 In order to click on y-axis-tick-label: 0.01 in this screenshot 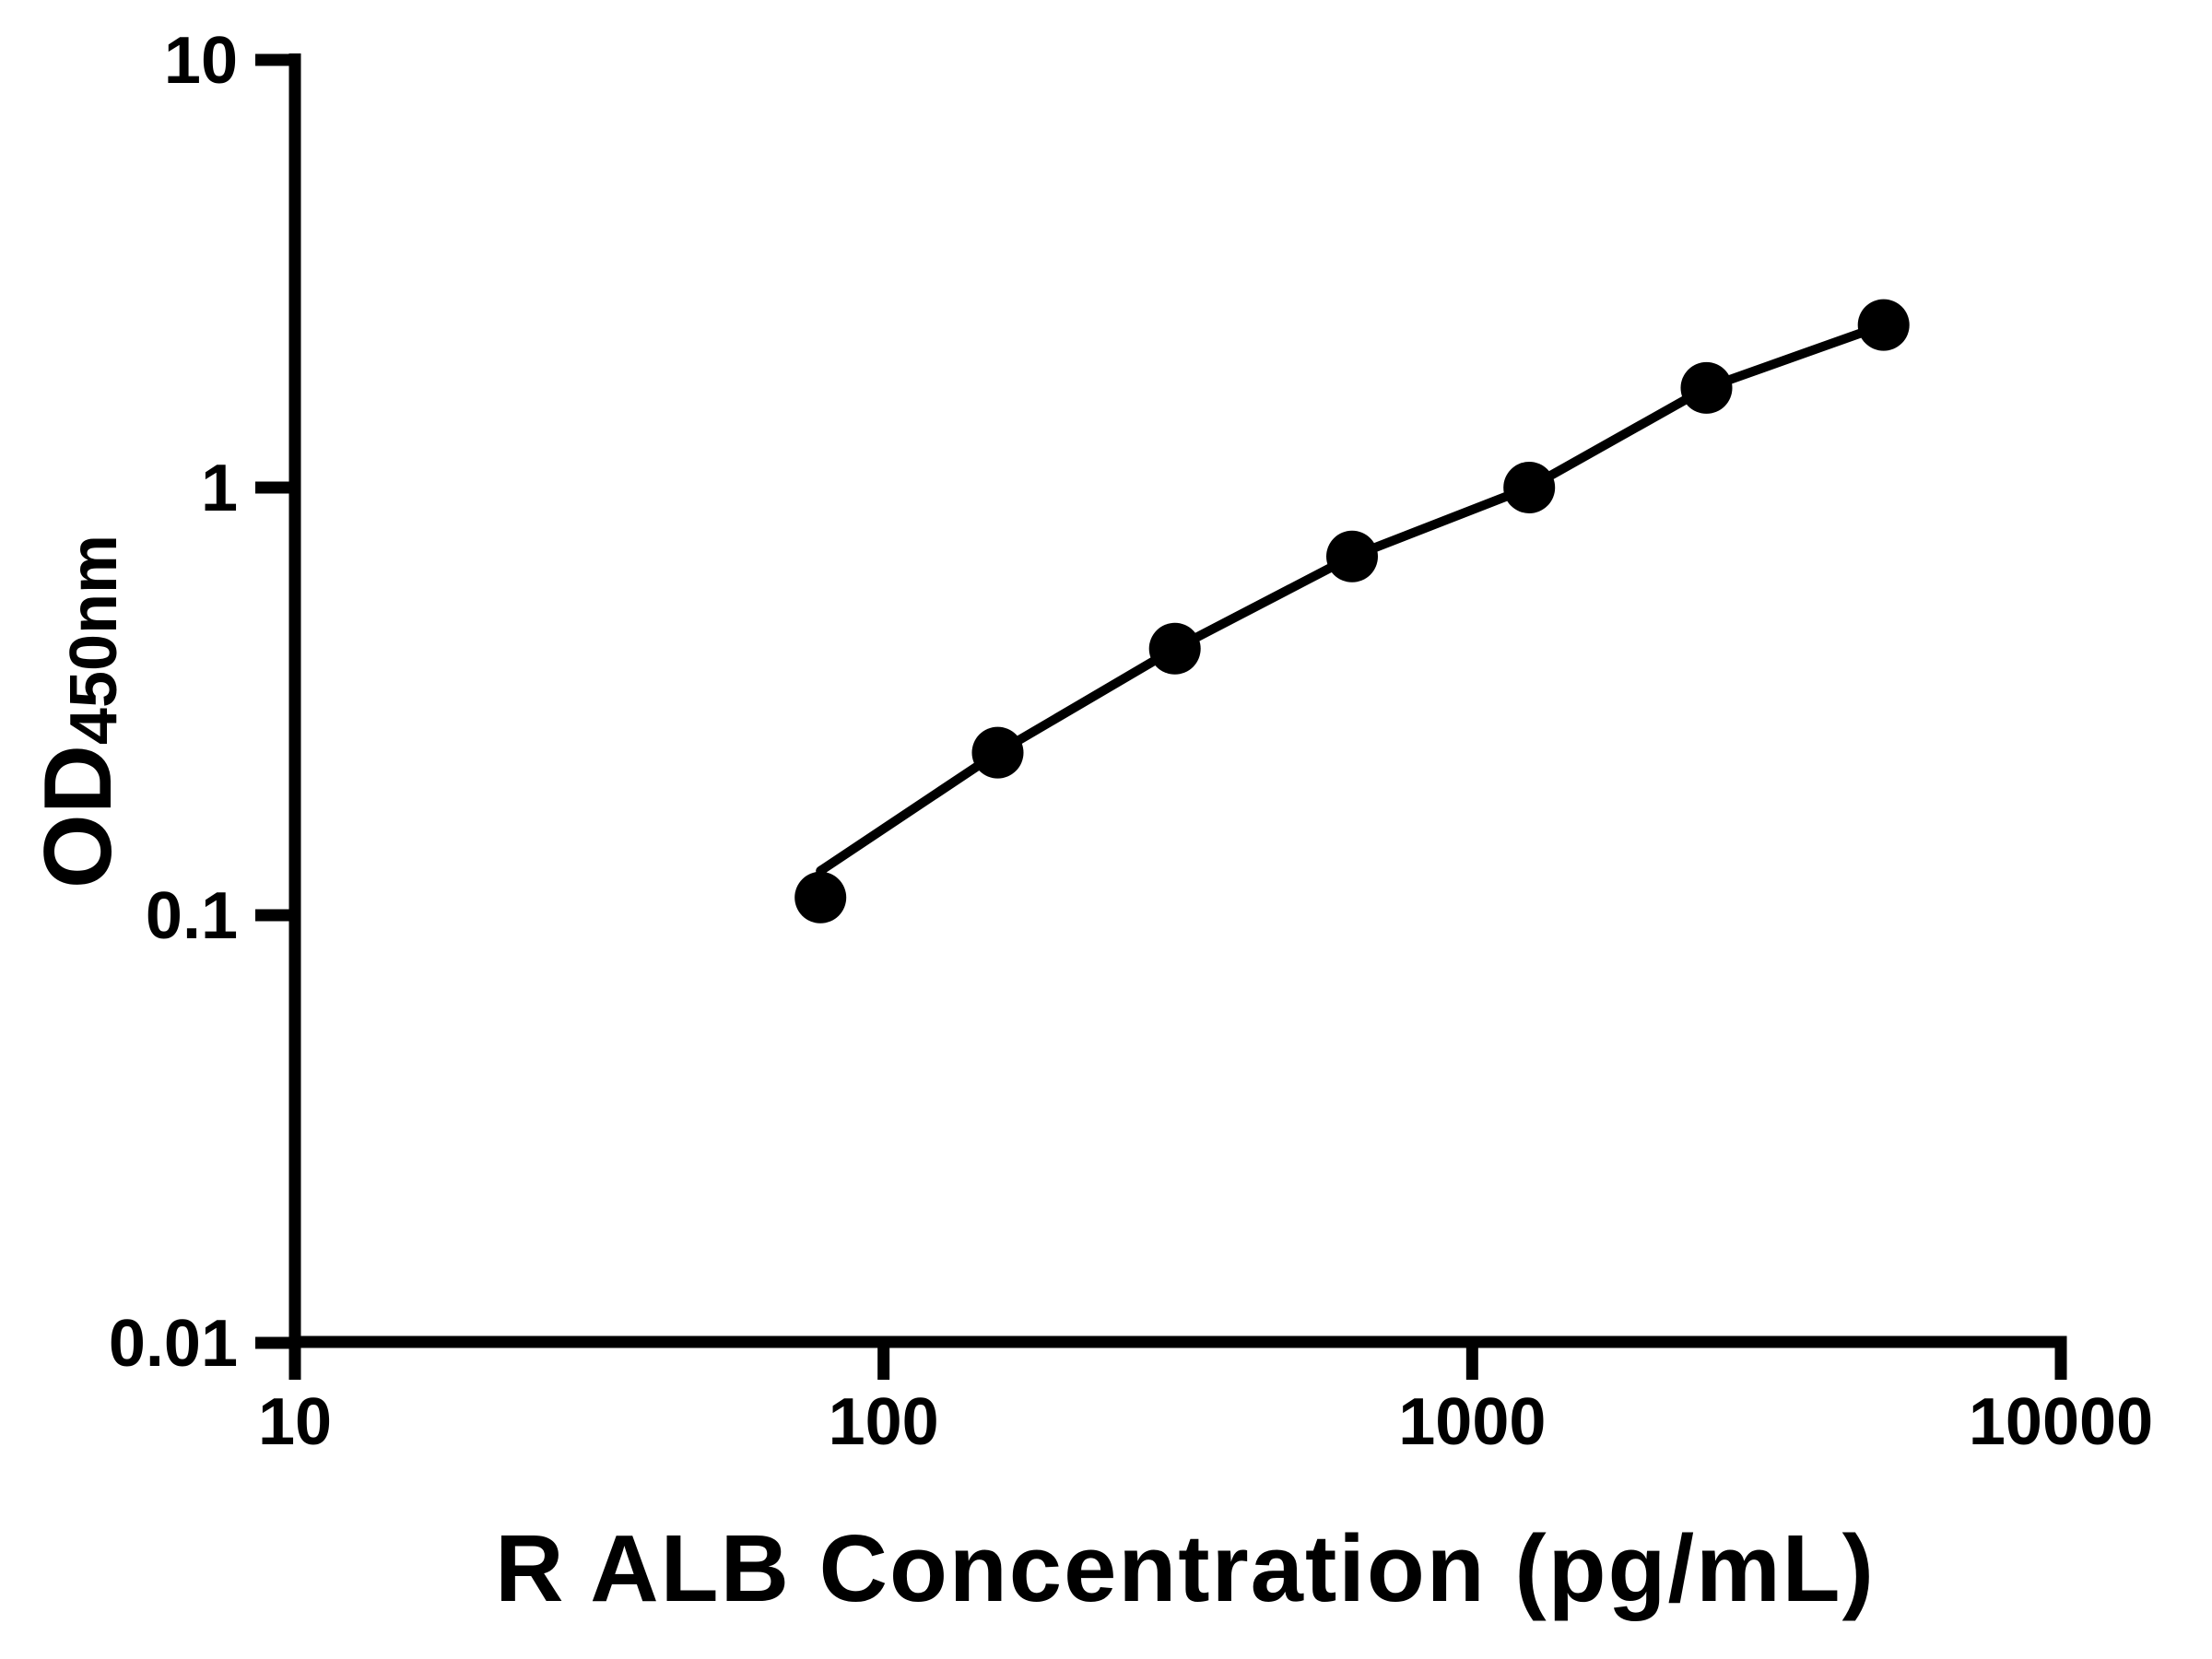, I will do `click(173, 1344)`.